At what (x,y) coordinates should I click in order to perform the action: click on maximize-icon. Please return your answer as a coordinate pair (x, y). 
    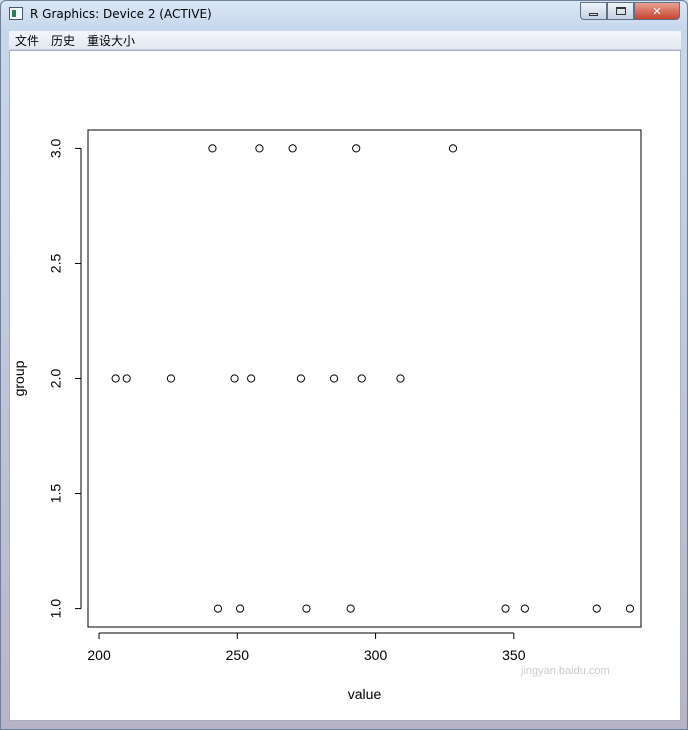
    Looking at the image, I should click on (620, 11).